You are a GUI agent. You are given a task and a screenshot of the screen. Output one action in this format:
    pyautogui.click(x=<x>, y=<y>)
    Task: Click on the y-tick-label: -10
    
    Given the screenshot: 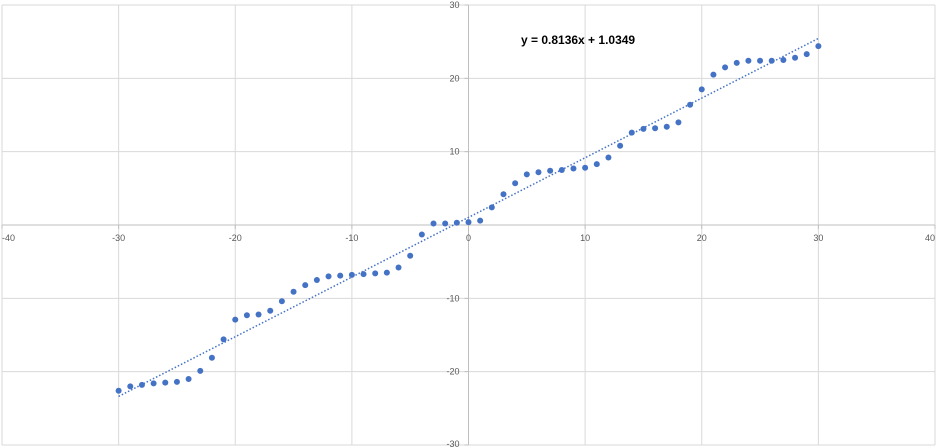 What is the action you would take?
    pyautogui.click(x=452, y=298)
    